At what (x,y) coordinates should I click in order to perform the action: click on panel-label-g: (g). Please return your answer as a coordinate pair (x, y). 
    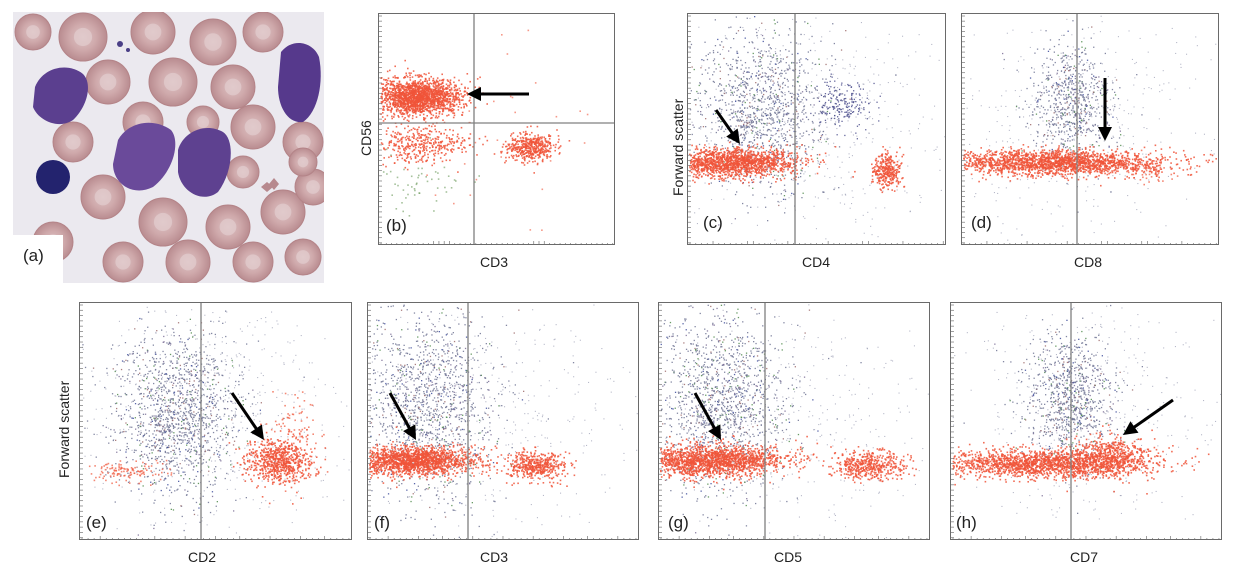
    Looking at the image, I should click on (678, 523).